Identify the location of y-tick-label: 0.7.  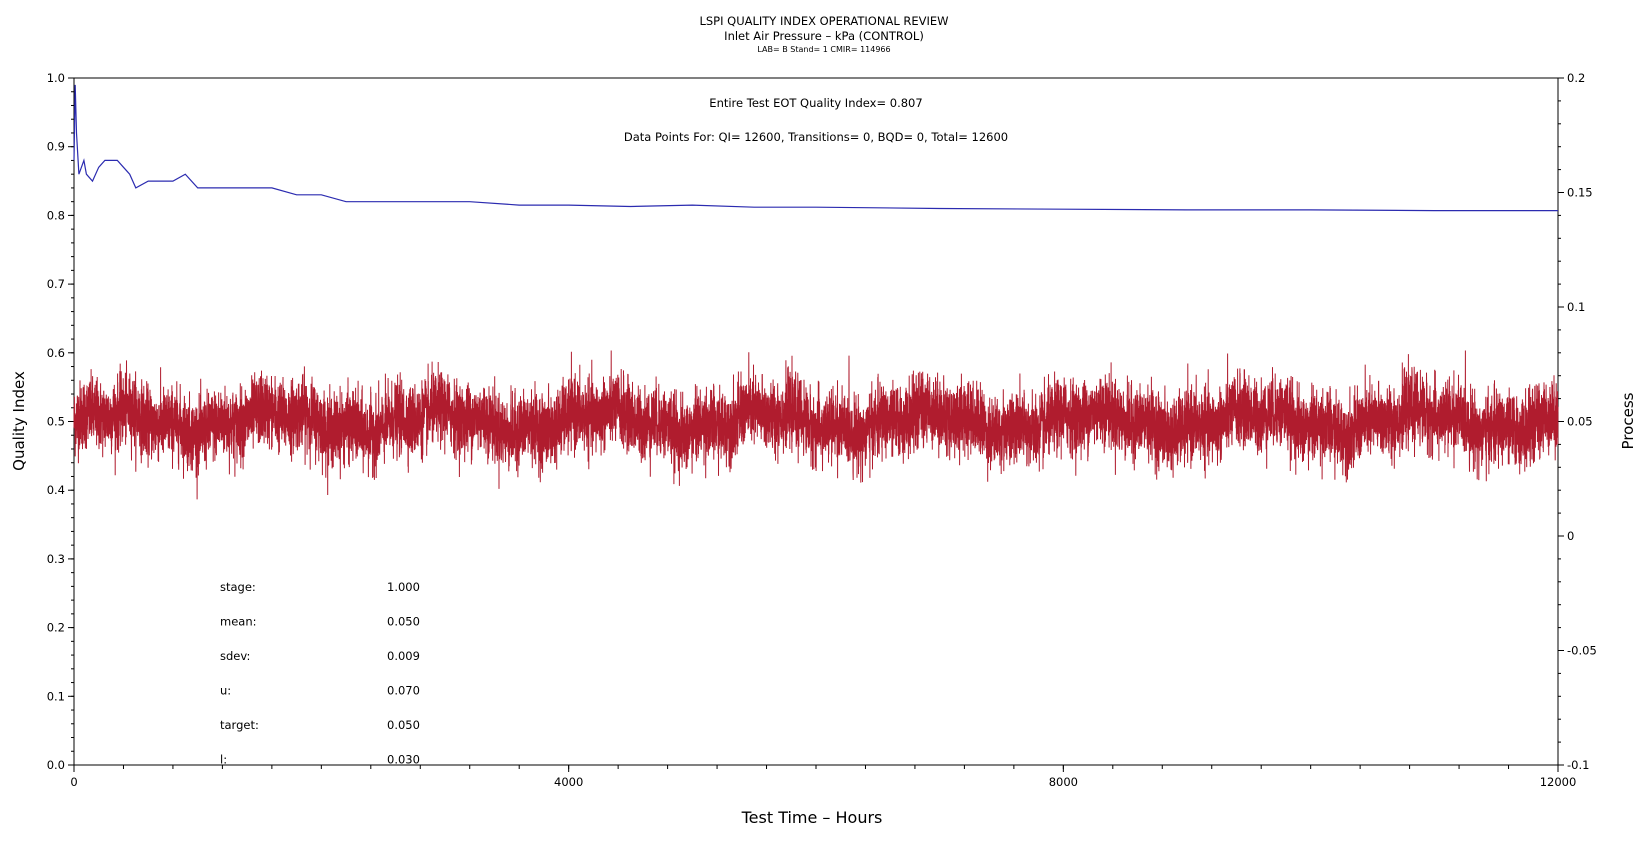
(56, 284).